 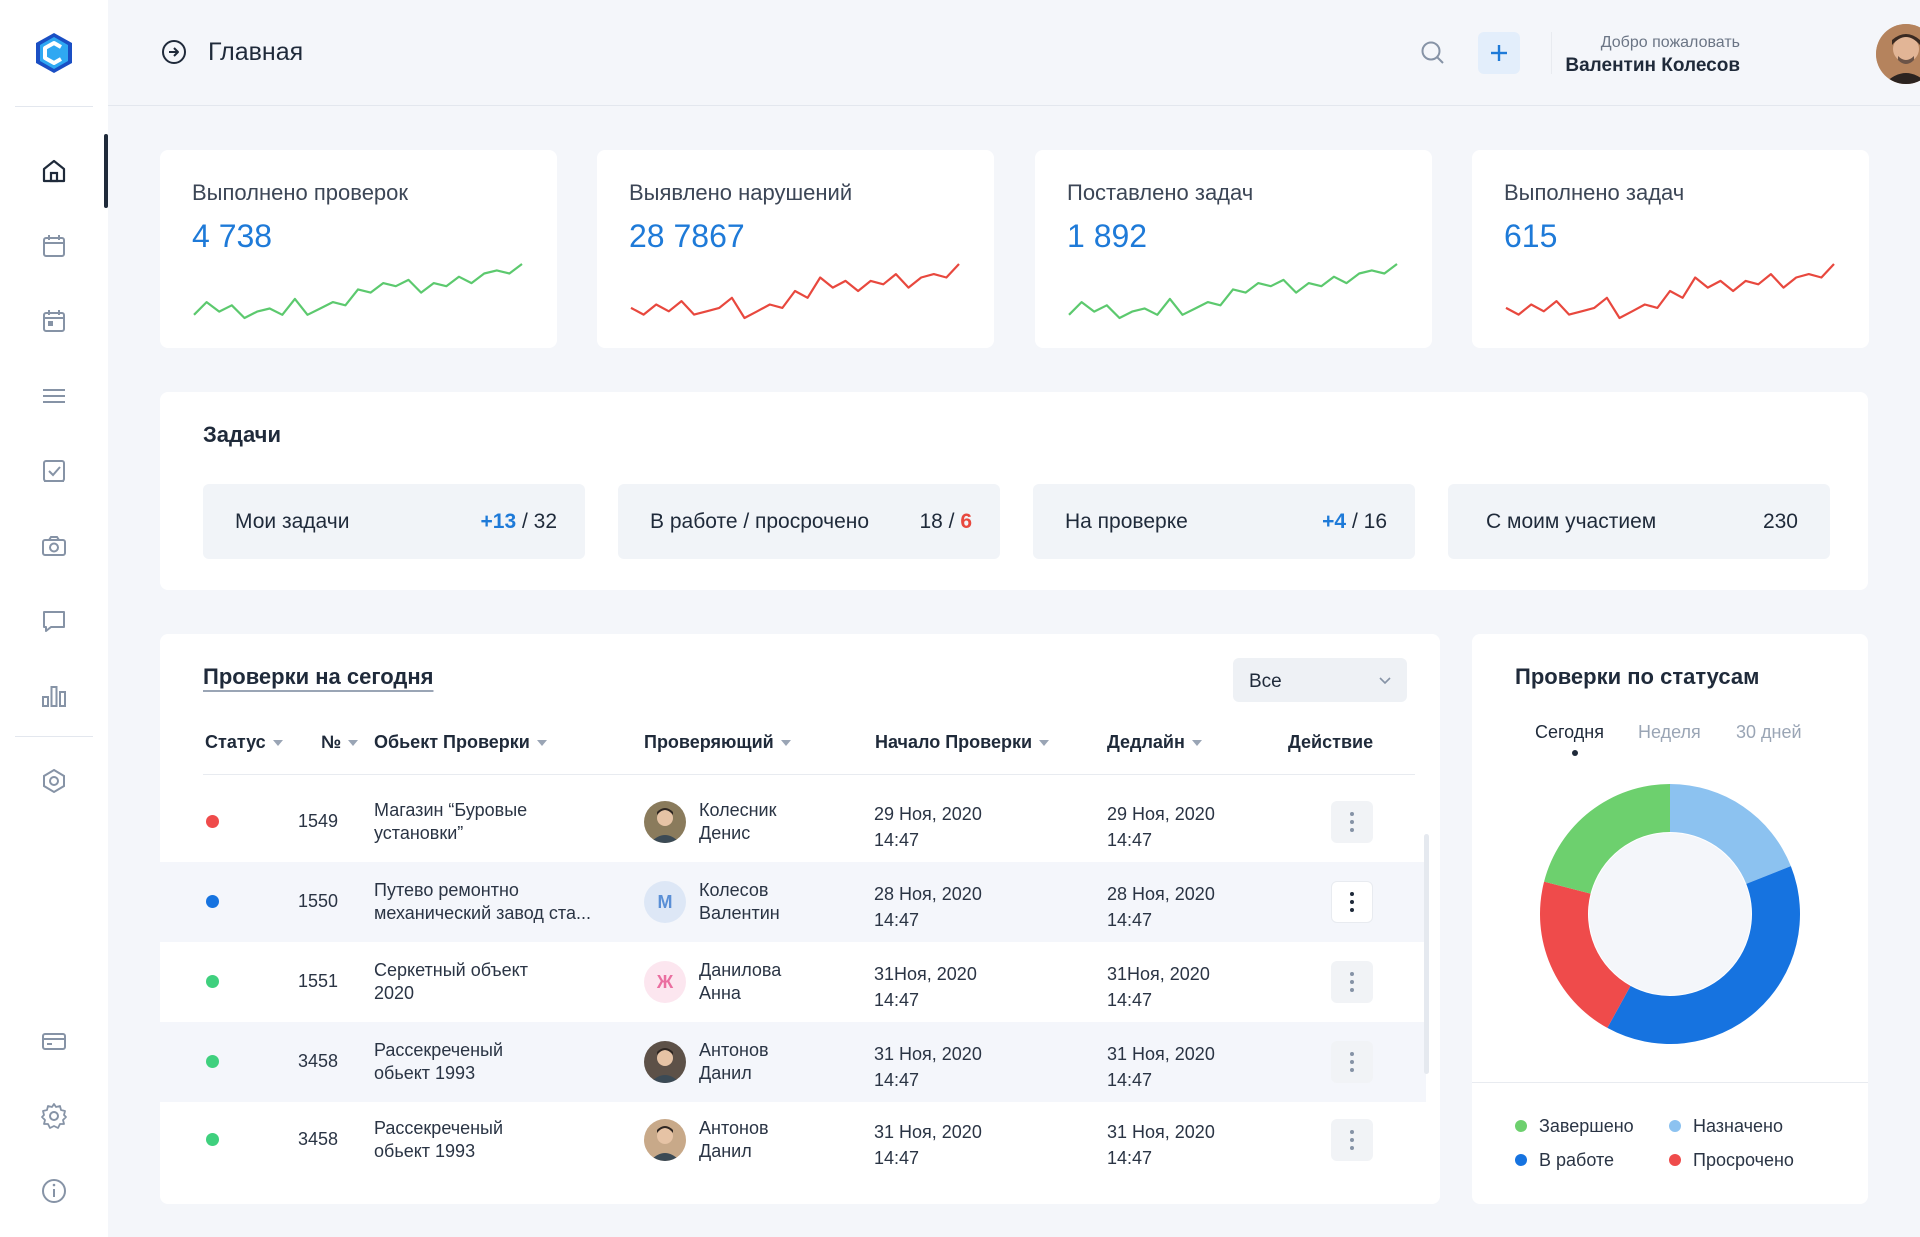 What do you see at coordinates (54, 1191) in the screenshot?
I see `nav-info-icon` at bounding box center [54, 1191].